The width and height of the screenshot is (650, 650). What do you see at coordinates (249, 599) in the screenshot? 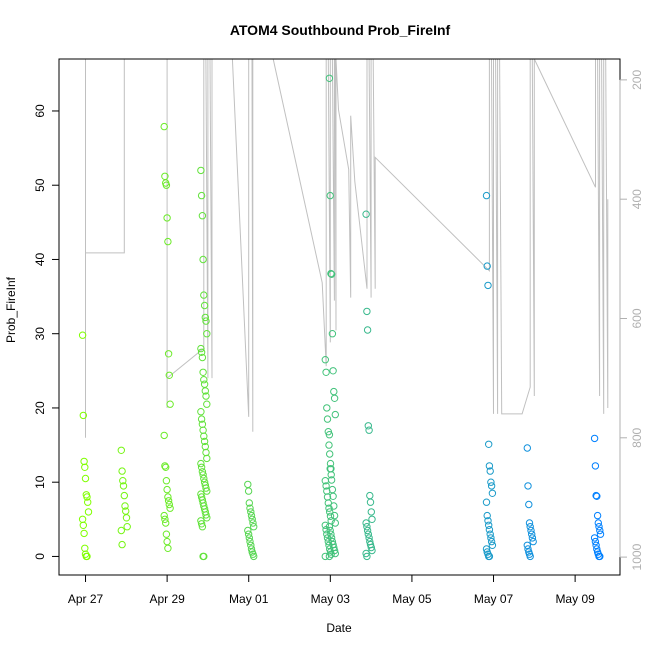
I see `x-tick-label: May 01` at bounding box center [249, 599].